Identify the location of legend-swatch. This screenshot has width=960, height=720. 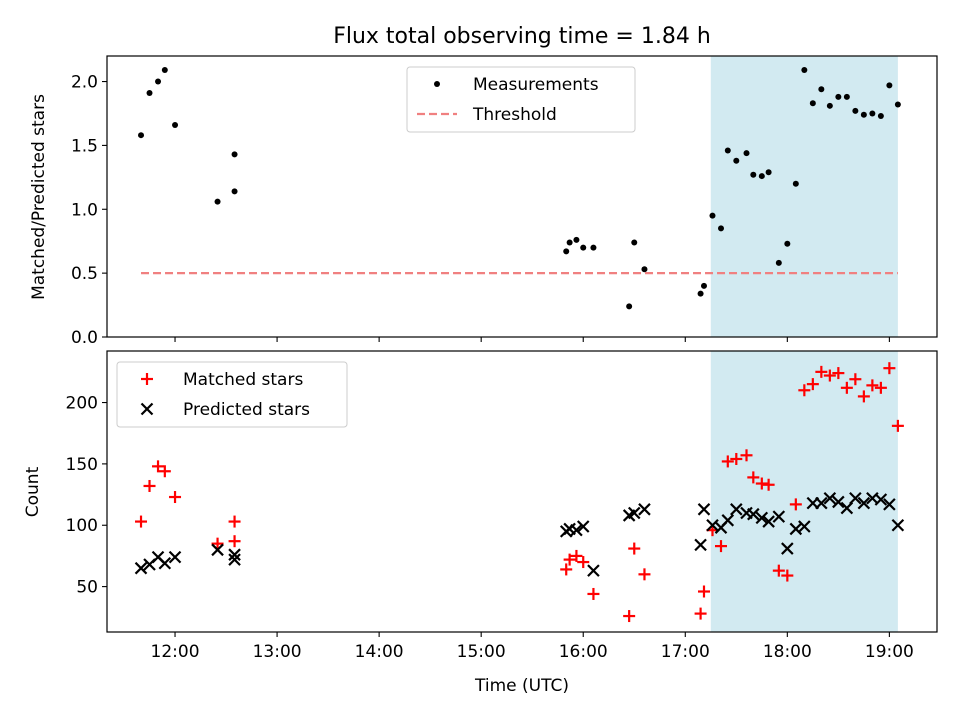
(437, 84).